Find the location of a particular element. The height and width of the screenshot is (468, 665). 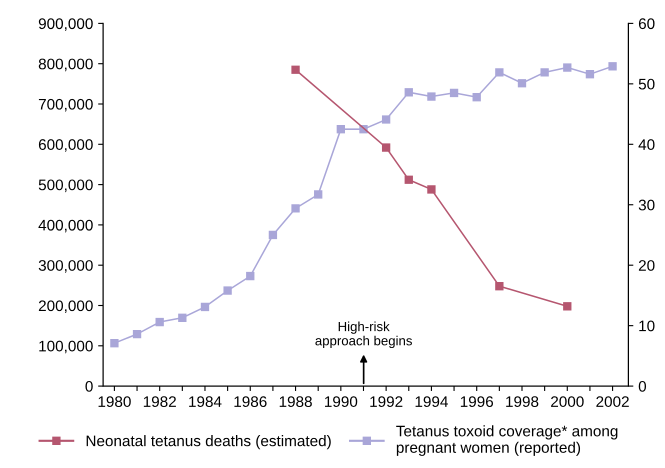

x-tick-label: 1990 is located at coordinates (341, 402).